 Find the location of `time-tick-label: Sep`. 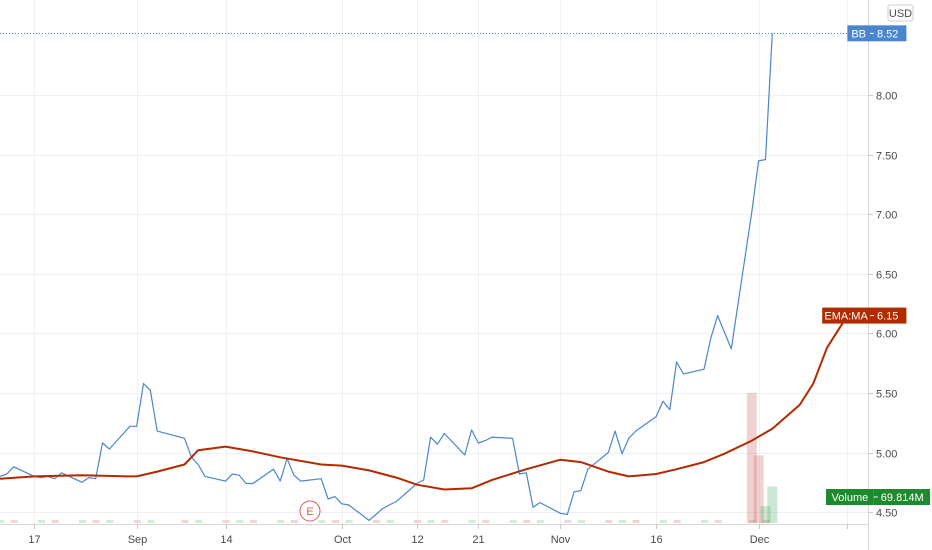

time-tick-label: Sep is located at coordinates (138, 540).